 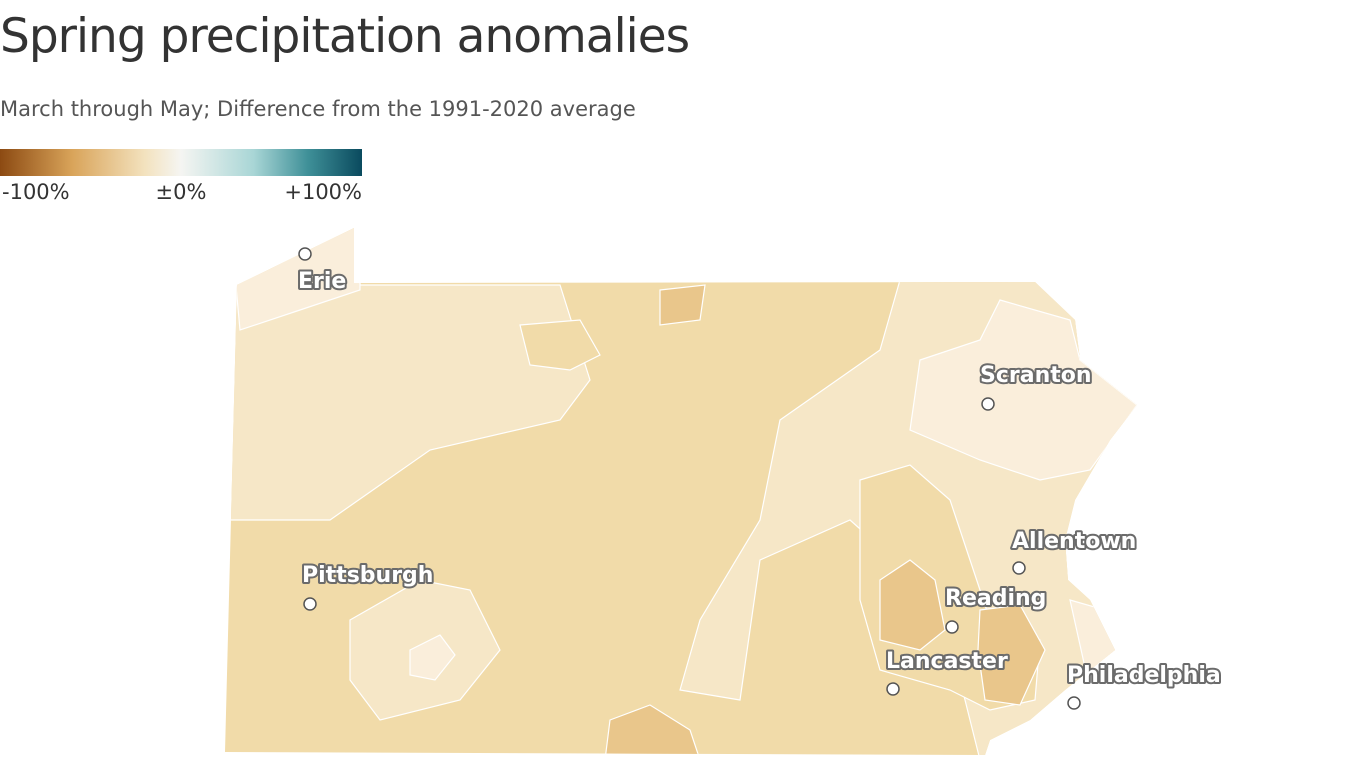 What do you see at coordinates (323, 192) in the screenshot?
I see `legend-label: +100%` at bounding box center [323, 192].